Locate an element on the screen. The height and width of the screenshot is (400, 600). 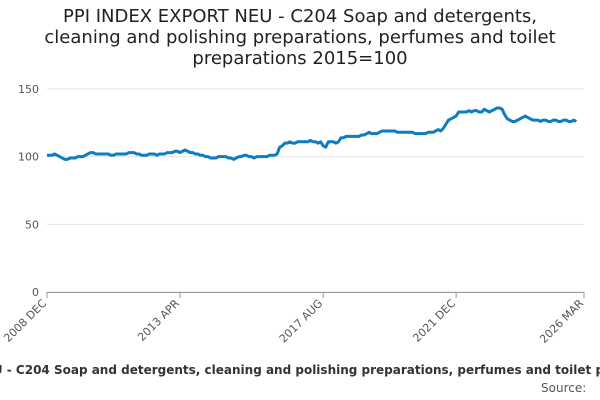
y-tick-label: 50 is located at coordinates (32, 224).